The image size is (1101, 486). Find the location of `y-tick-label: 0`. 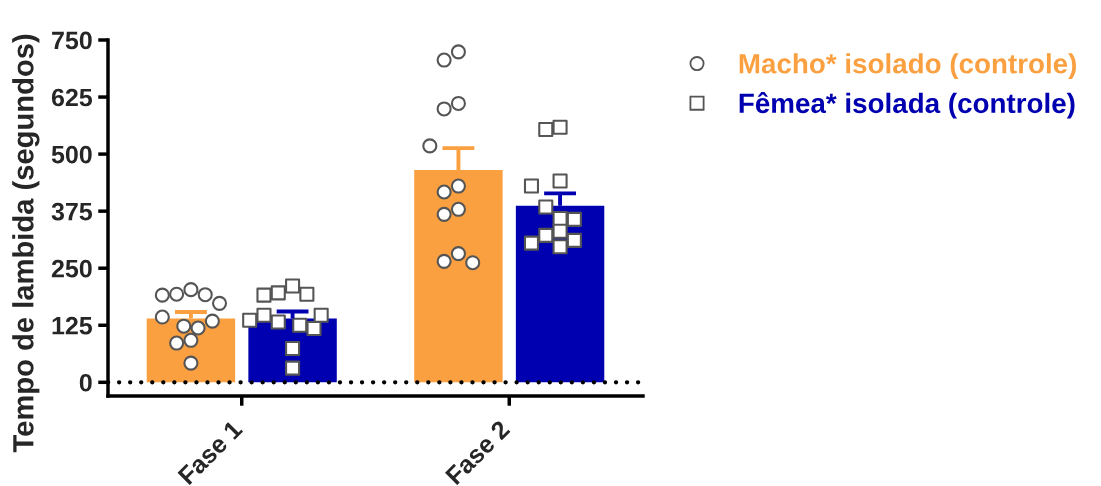

y-tick-label: 0 is located at coordinates (85, 382).